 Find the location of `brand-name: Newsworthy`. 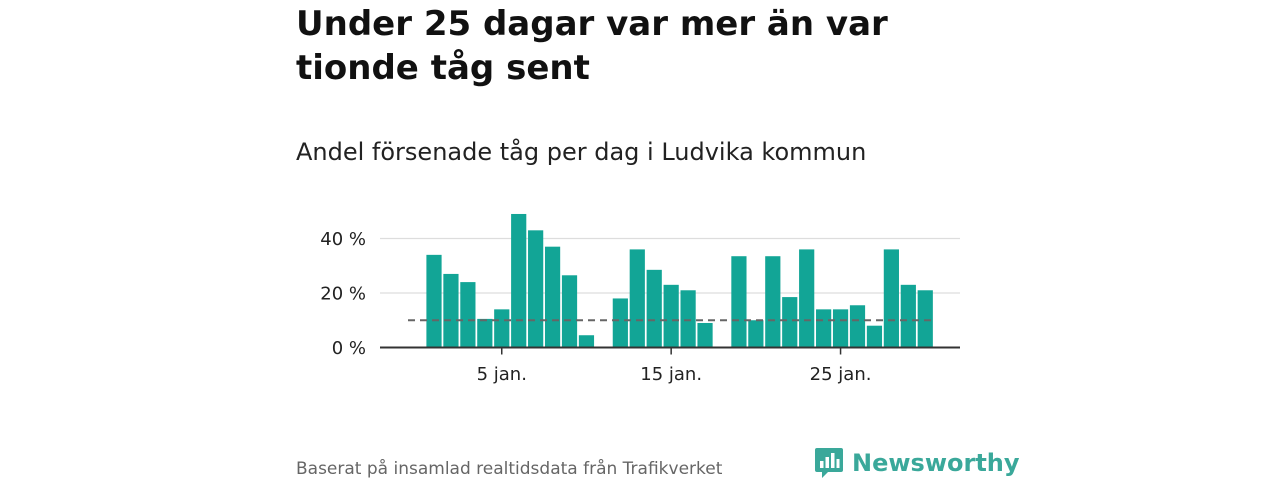

brand-name: Newsworthy is located at coordinates (936, 463).